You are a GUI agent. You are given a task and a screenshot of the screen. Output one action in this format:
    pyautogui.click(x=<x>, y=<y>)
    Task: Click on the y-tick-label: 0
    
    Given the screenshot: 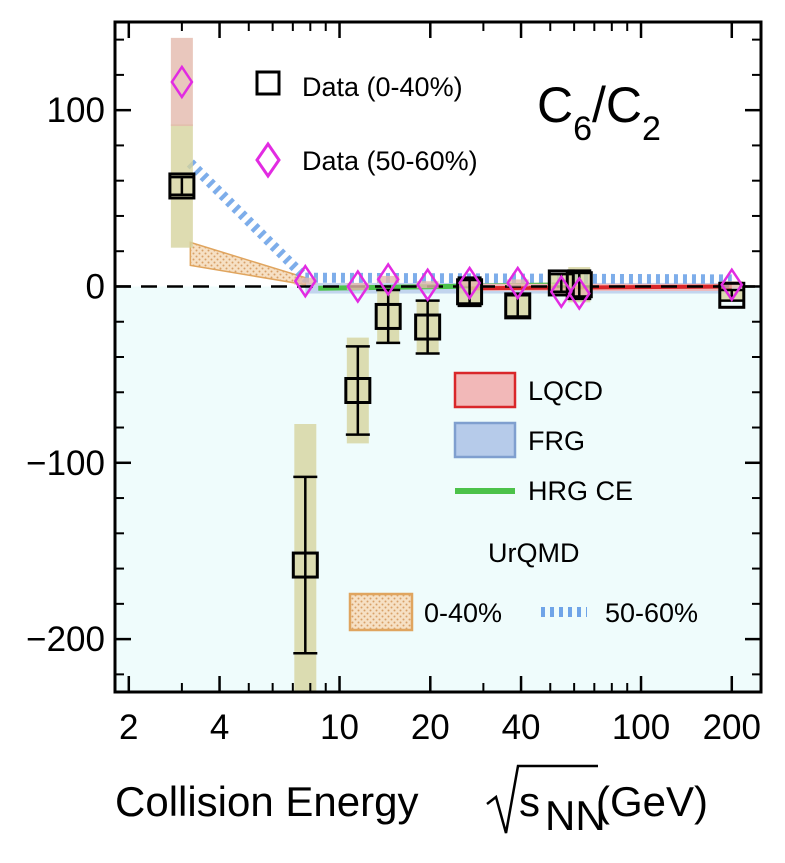 What is the action you would take?
    pyautogui.click(x=95, y=286)
    